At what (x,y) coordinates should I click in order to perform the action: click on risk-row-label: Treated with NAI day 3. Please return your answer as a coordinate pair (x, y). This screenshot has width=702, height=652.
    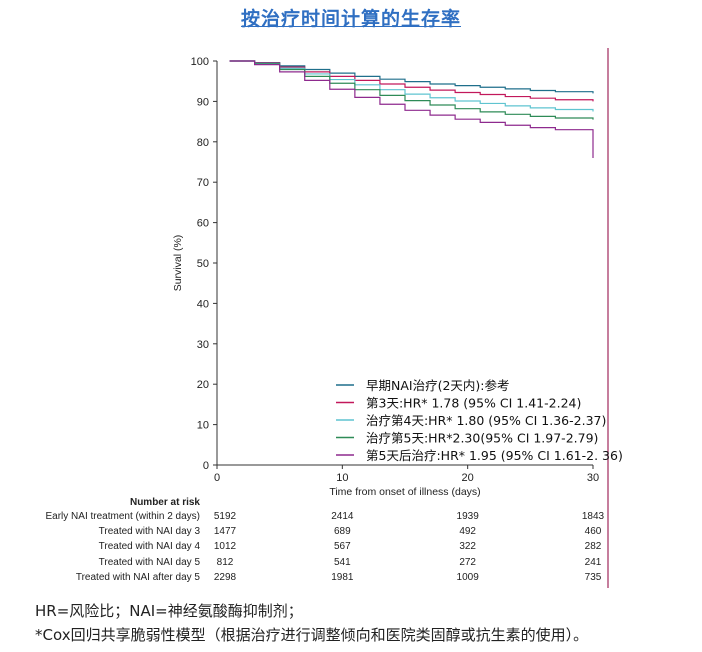
    Looking at the image, I should click on (149, 532).